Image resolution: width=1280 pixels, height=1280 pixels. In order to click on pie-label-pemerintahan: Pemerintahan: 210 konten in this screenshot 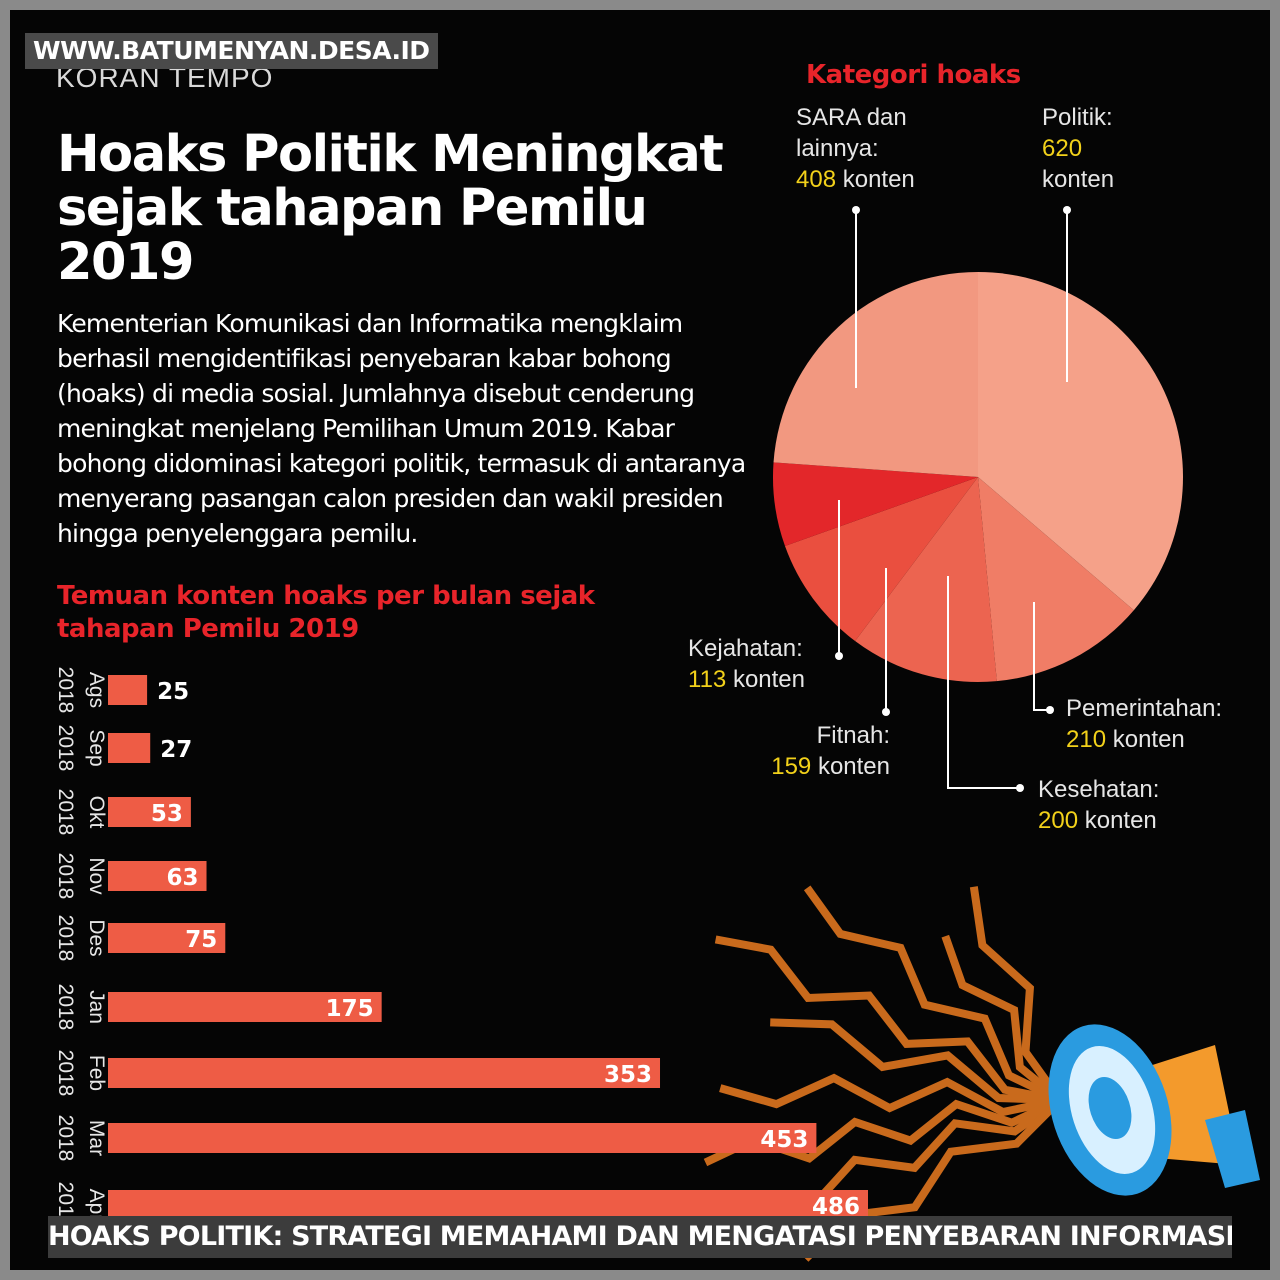, I will do `click(1144, 724)`.